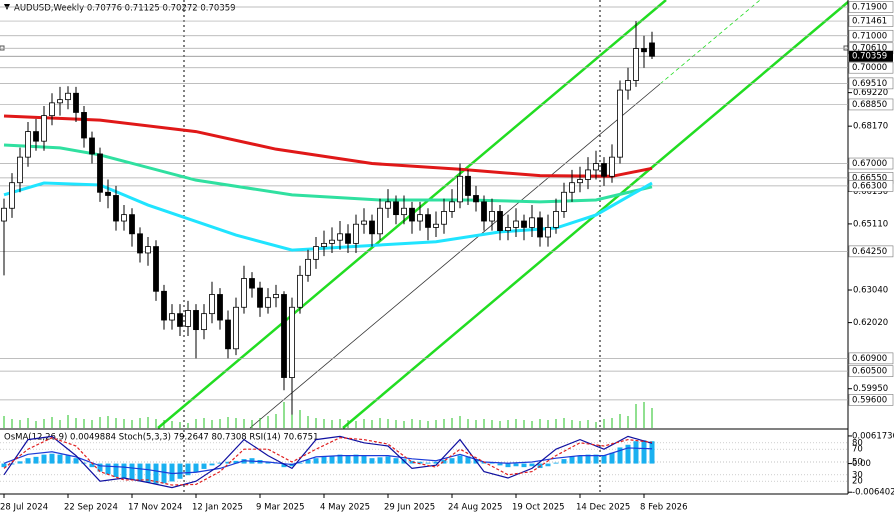 Image resolution: width=894 pixels, height=514 pixels. I want to click on current-price-label: 0.70359, so click(869, 57).